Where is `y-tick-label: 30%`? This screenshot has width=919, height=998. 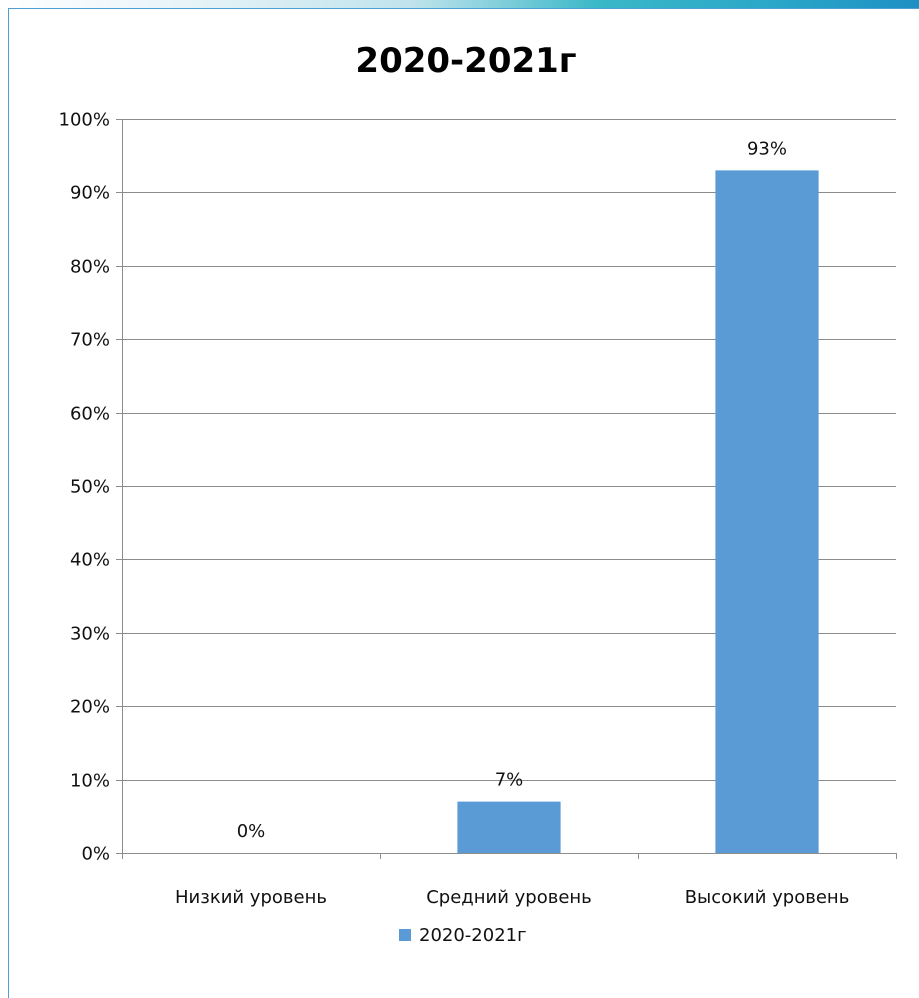 y-tick-label: 30% is located at coordinates (90, 634).